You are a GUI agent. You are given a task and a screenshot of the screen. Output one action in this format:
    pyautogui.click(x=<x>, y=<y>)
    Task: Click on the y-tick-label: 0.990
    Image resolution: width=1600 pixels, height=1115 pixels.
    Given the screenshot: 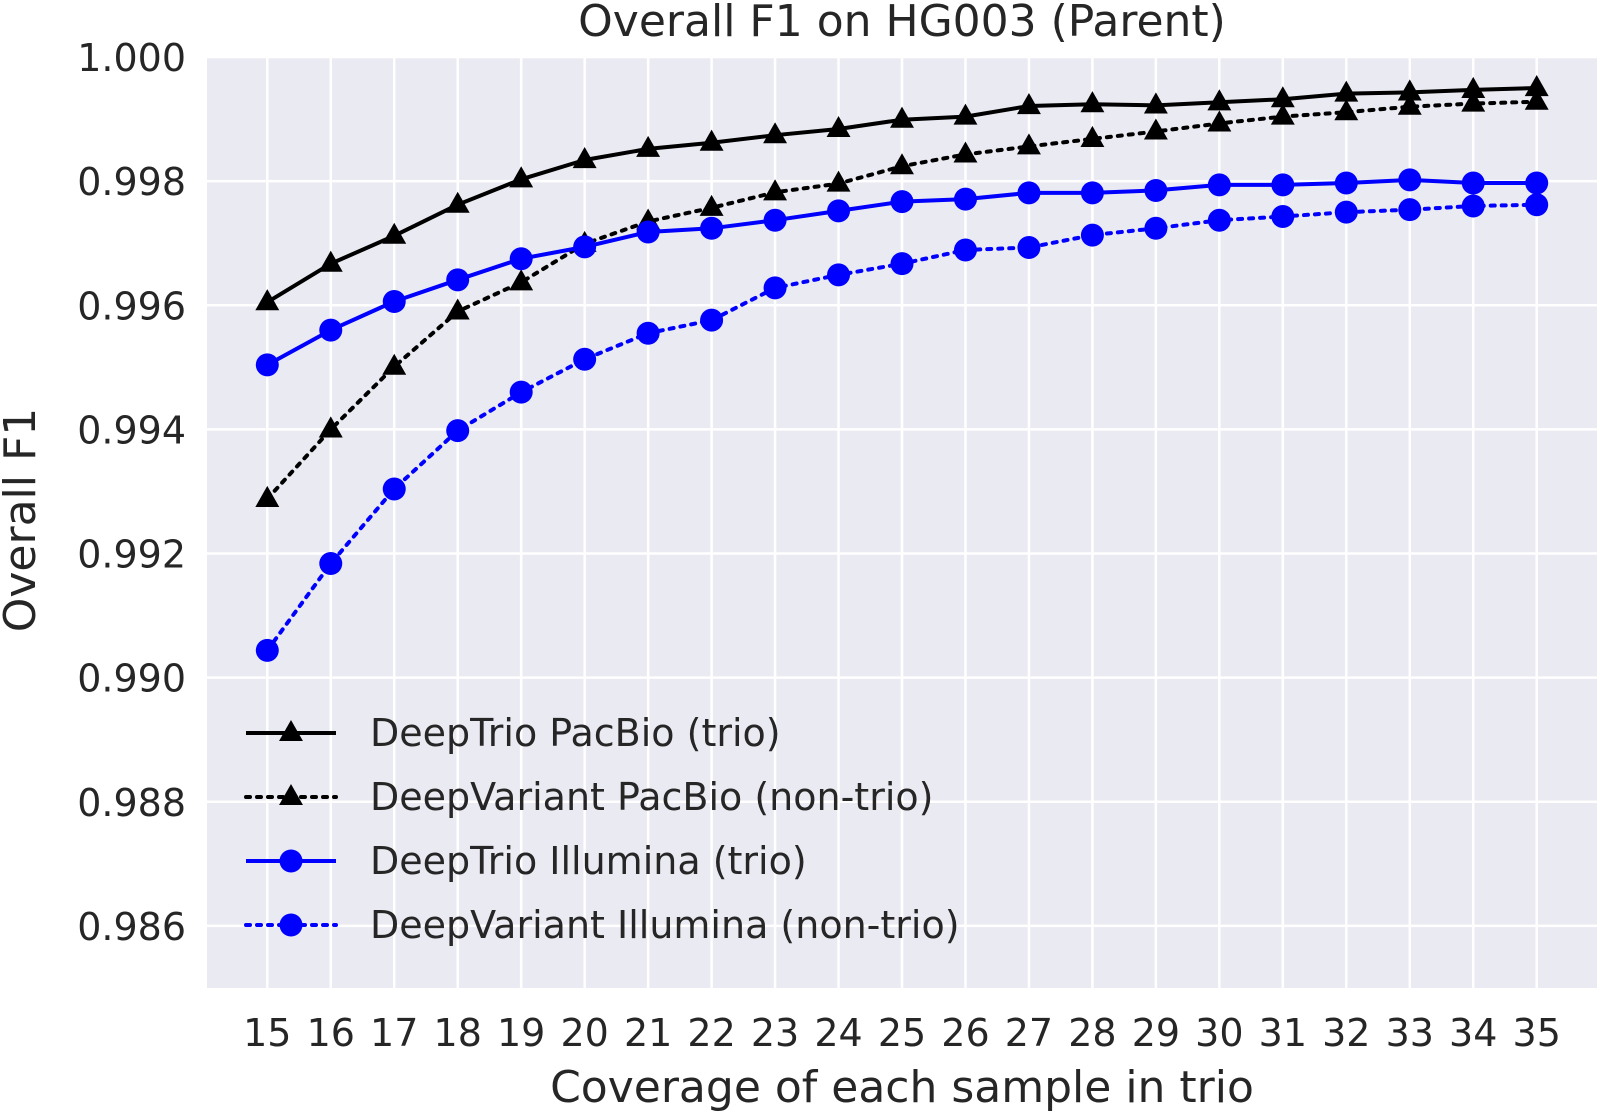 What is the action you would take?
    pyautogui.click(x=131, y=679)
    